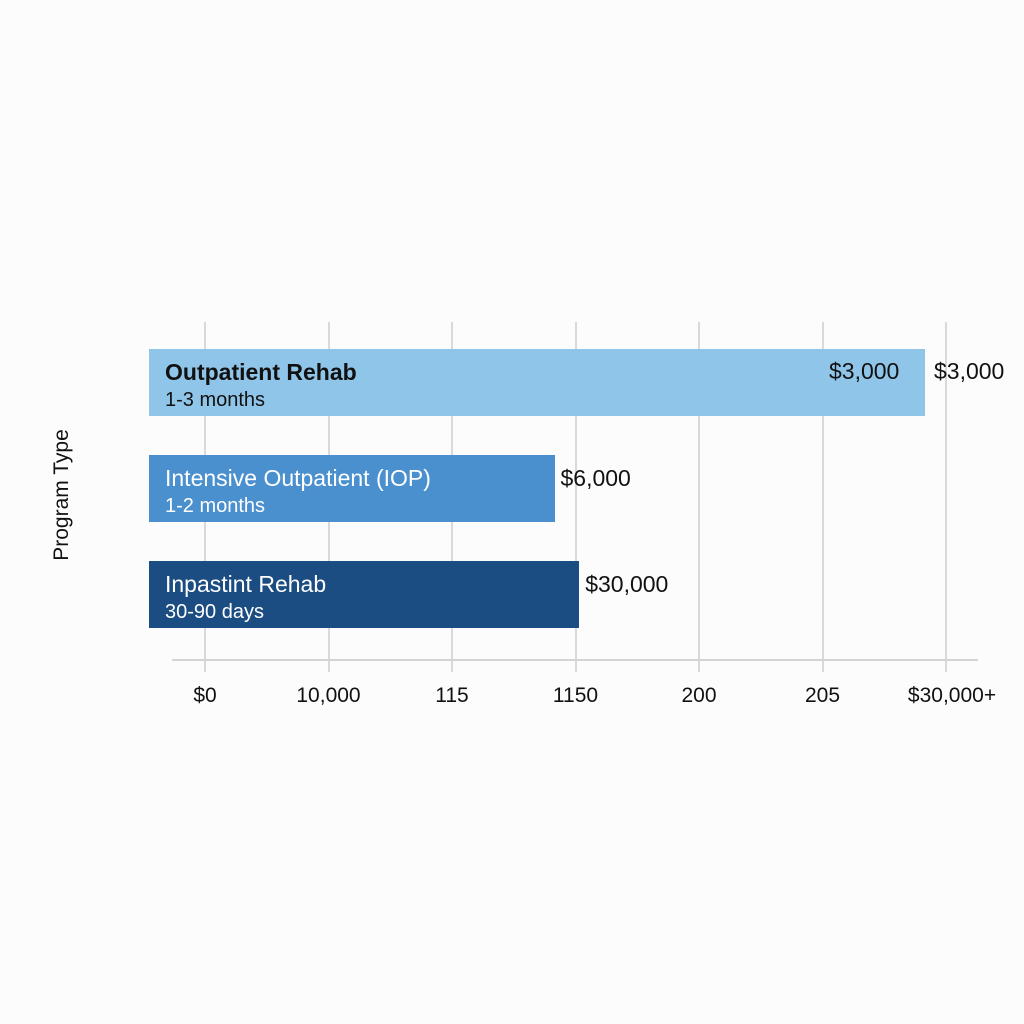 The image size is (1024, 1024). What do you see at coordinates (214, 612) in the screenshot?
I see `bar-duration-label: 30-90 days` at bounding box center [214, 612].